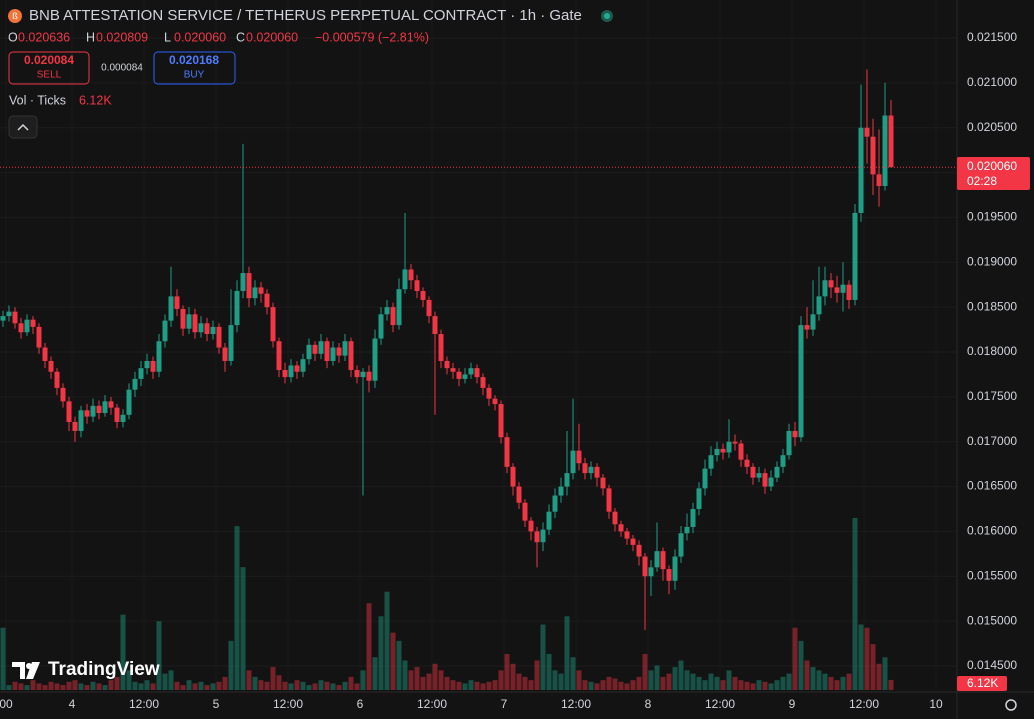  I want to click on collapse-caret, so click(23, 127).